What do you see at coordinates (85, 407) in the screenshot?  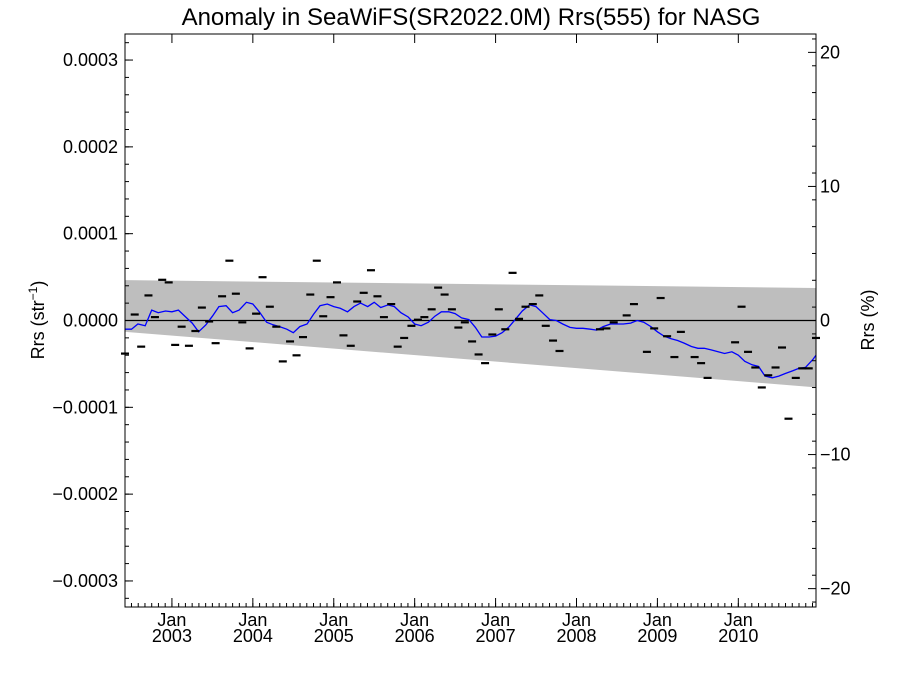 I see `y-tick-label: −0.0001` at bounding box center [85, 407].